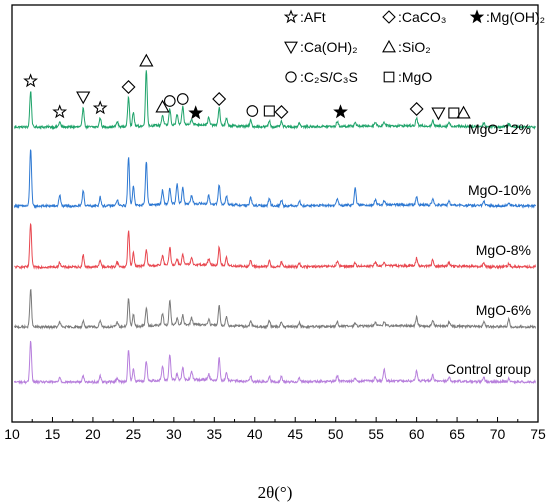 Image resolution: width=550 pixels, height=504 pixels. What do you see at coordinates (336, 434) in the screenshot?
I see `x-tick-label: 50` at bounding box center [336, 434].